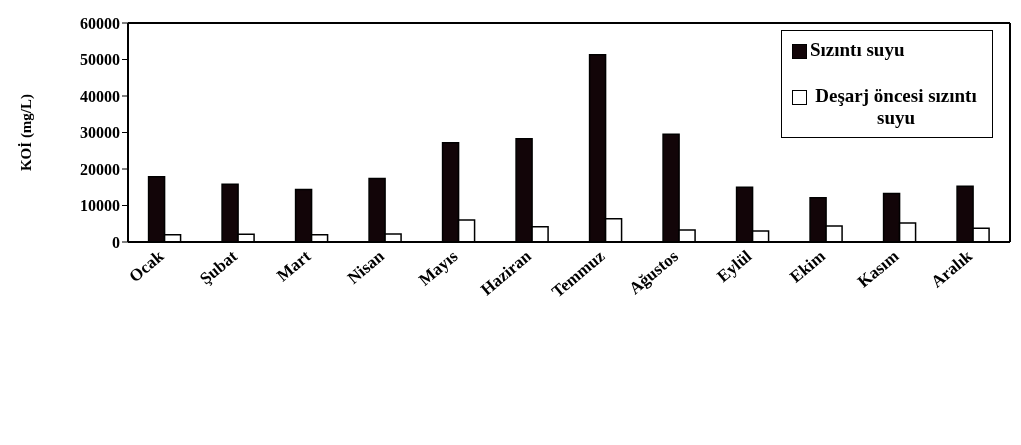  Describe the element at coordinates (27, 132) in the screenshot. I see `y-axis-title: KOİ (mg/L)` at that location.